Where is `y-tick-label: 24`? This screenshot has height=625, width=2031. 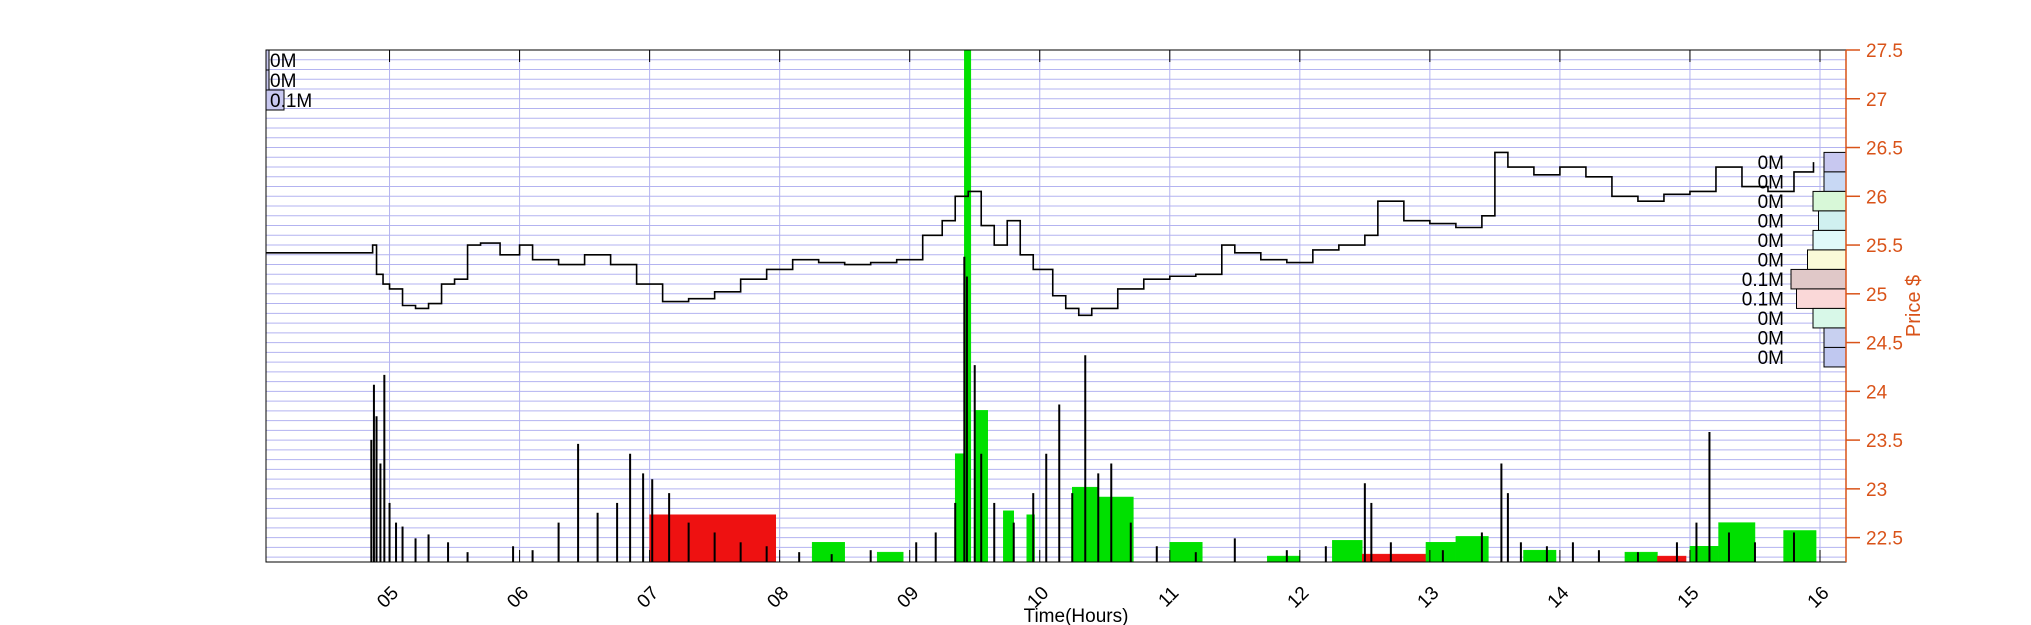
y-tick-label: 24 is located at coordinates (1877, 392).